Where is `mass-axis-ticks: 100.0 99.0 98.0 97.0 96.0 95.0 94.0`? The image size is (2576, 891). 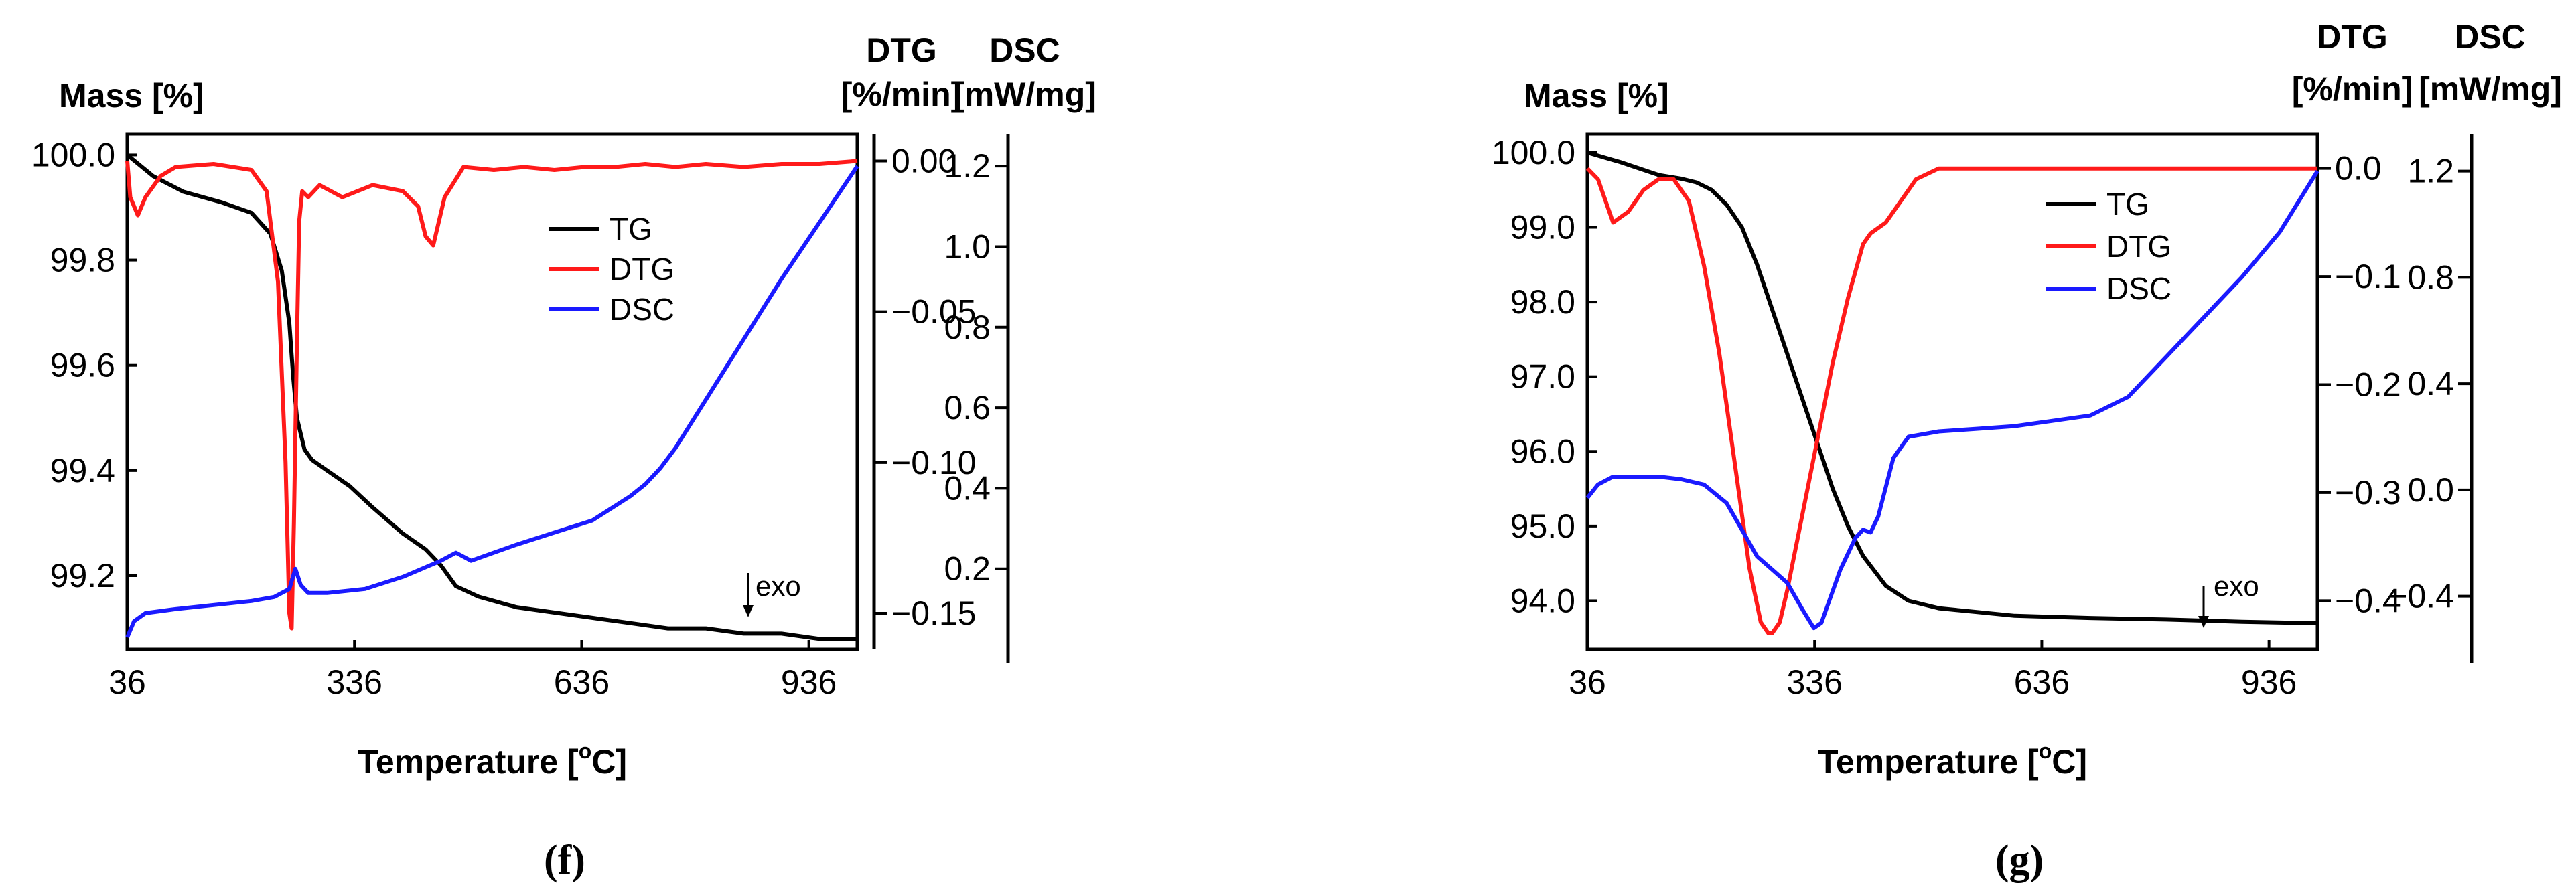 mass-axis-ticks: 100.0 99.0 98.0 97.0 96.0 95.0 94.0 is located at coordinates (1544, 376).